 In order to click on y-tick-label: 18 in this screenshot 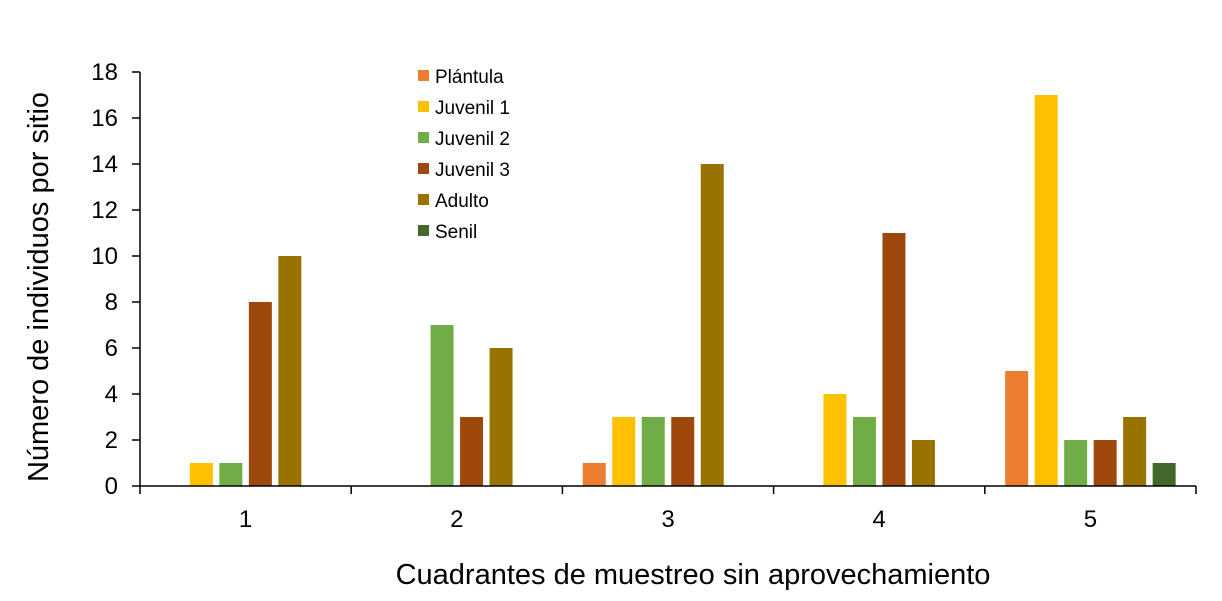, I will do `click(104, 72)`.